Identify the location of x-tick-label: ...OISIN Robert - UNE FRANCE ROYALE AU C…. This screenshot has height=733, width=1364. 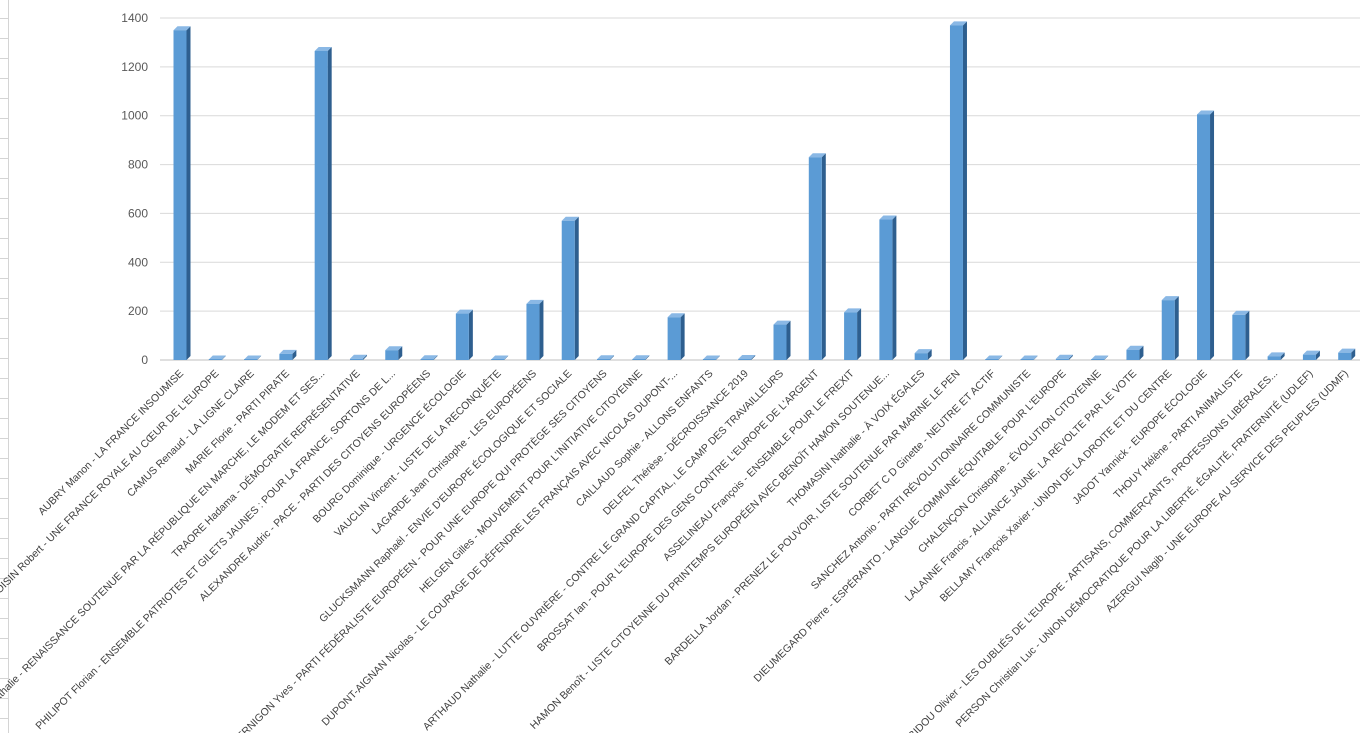
(110, 485).